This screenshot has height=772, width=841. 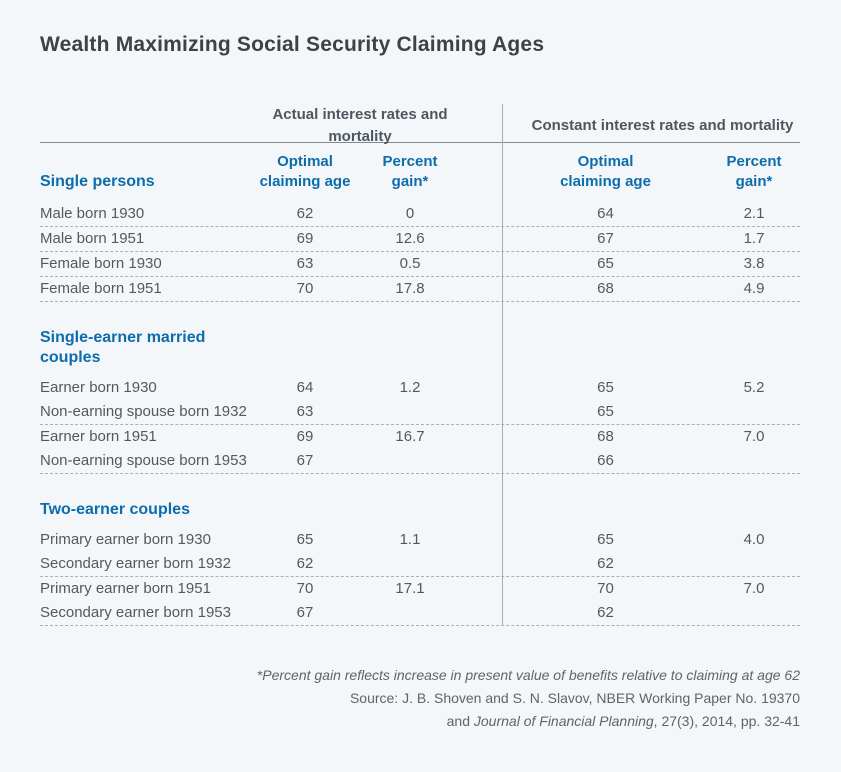 I want to click on constant-claiming-age-value: 66, so click(x=605, y=460).